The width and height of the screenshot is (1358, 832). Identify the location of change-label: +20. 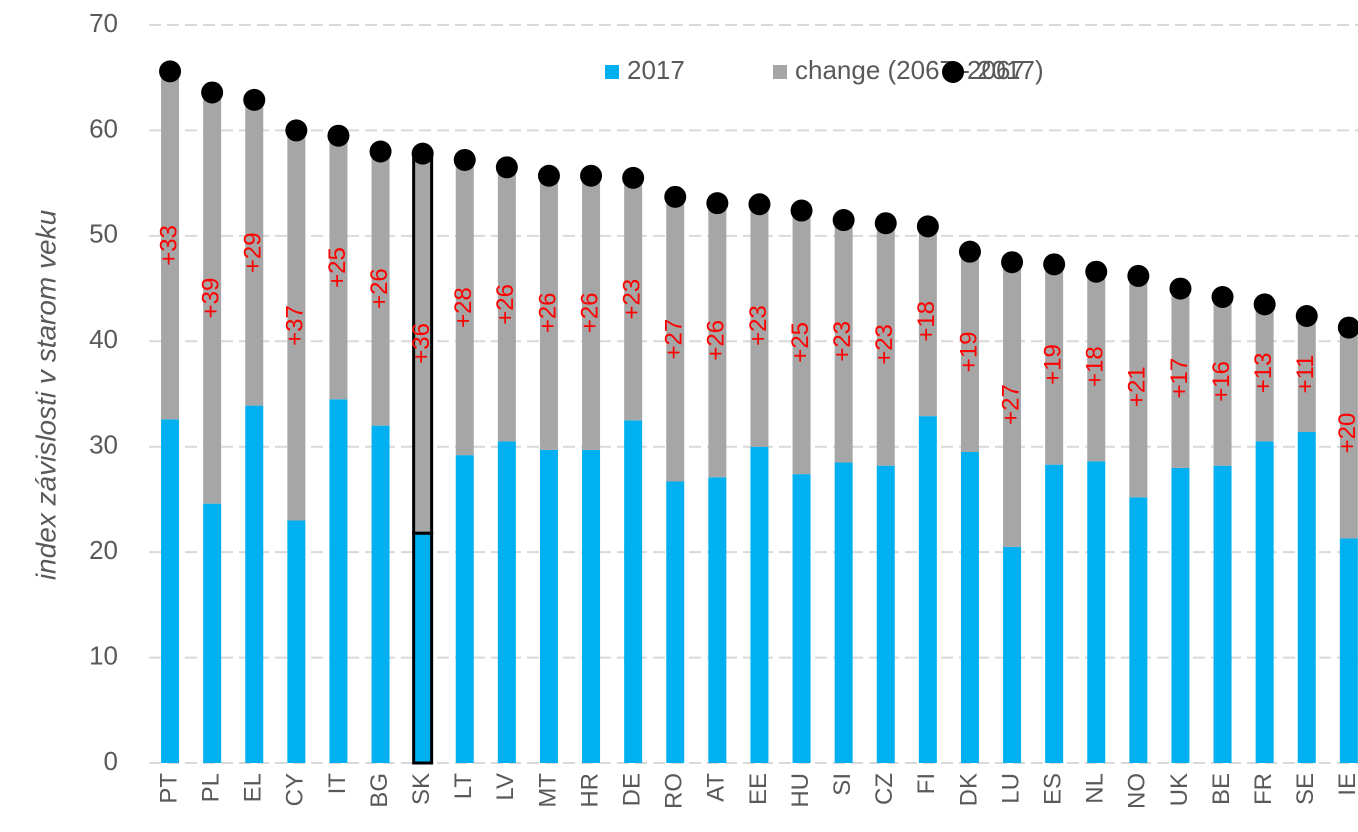
(1346, 433).